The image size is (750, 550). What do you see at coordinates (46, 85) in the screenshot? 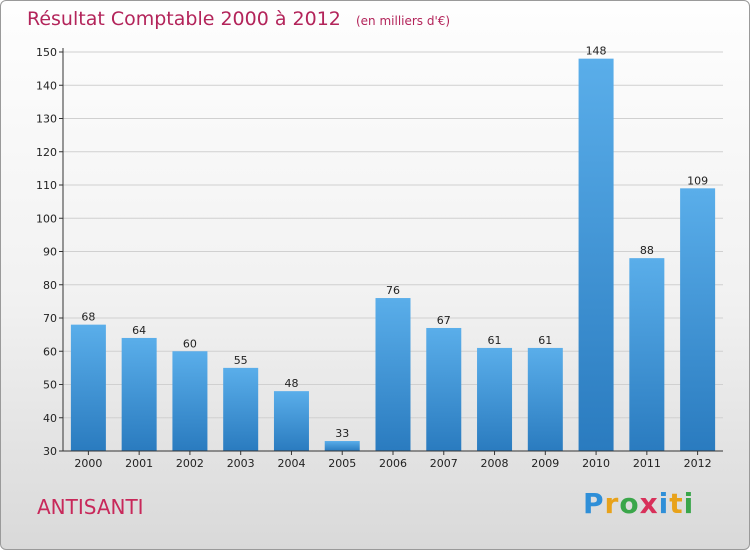
I see `y-tick-label: 140` at bounding box center [46, 85].